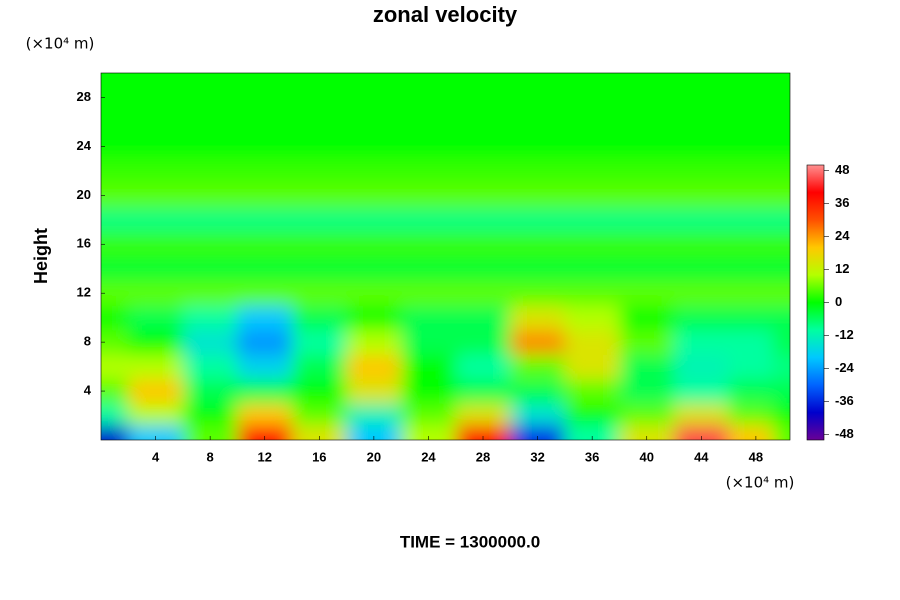  I want to click on x-tick-label: 8, so click(210, 456).